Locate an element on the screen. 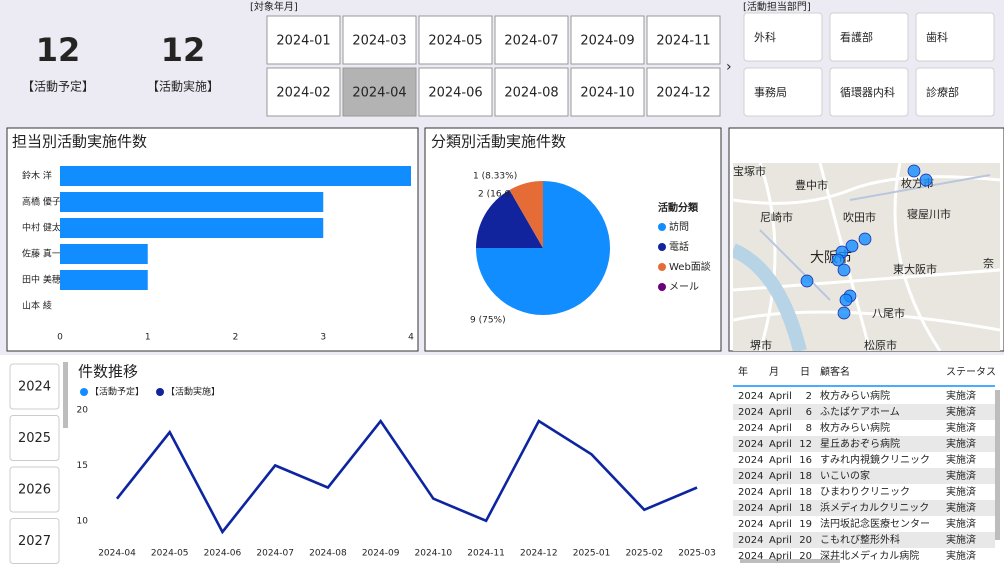 The image size is (1004, 564). table-cell: 19 is located at coordinates (805, 524).